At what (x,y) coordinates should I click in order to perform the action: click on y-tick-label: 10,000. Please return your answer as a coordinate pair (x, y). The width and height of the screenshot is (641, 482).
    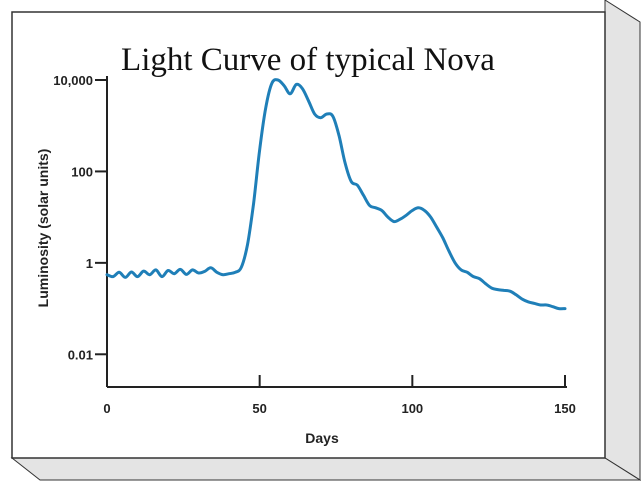
    Looking at the image, I should click on (73, 80).